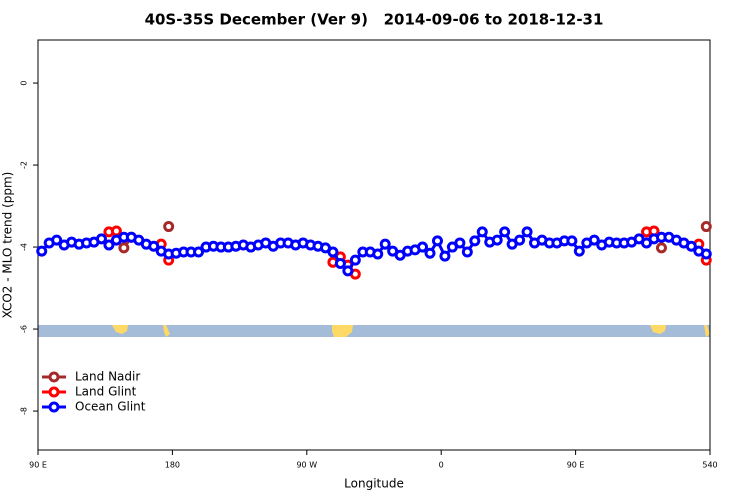 This screenshot has height=500, width=750. I want to click on x-tick-label: 90 W, so click(306, 465).